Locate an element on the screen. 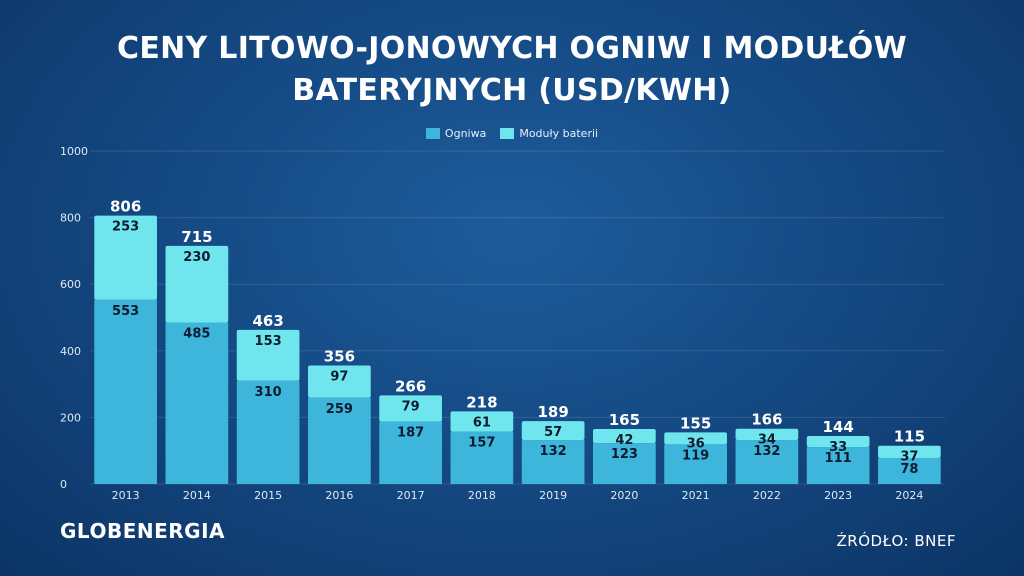 The image size is (1024, 576). modules-label-2017: 79 is located at coordinates (411, 406).